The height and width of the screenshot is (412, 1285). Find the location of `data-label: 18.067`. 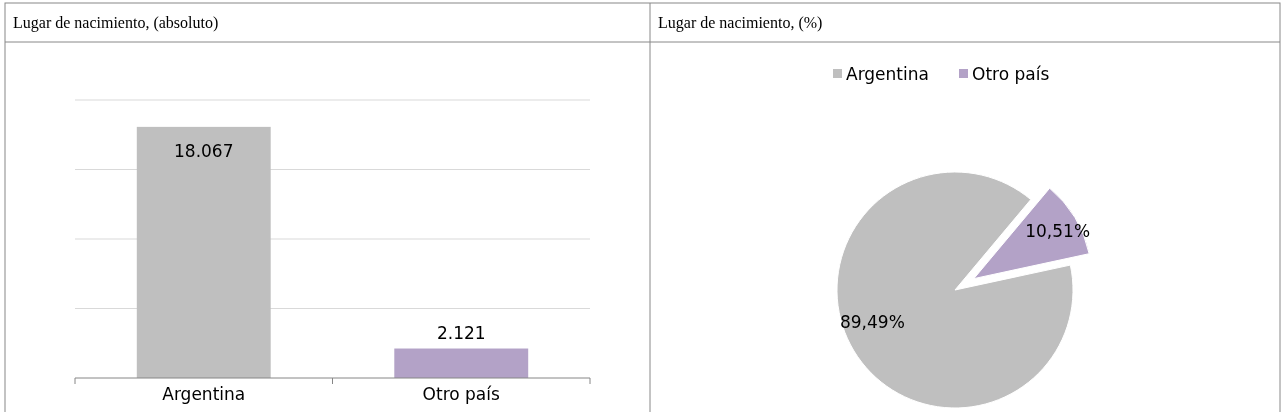

data-label: 18.067 is located at coordinates (204, 150).